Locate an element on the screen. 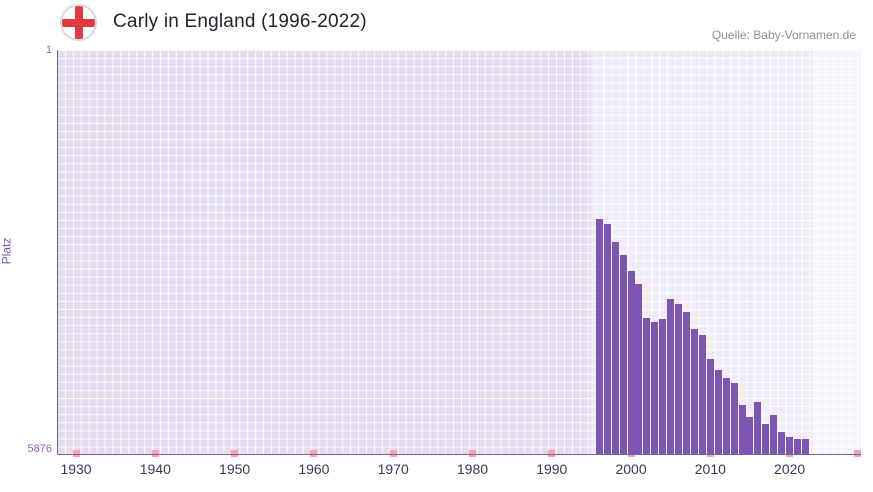  bar-2008 is located at coordinates (694, 392).